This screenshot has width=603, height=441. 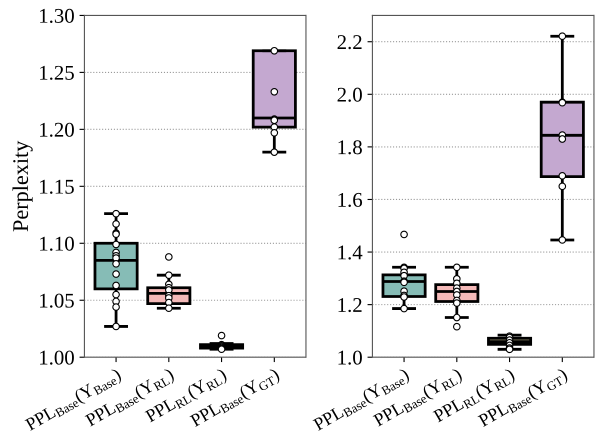 I want to click on y-tick-label: 1.6, so click(x=350, y=199).